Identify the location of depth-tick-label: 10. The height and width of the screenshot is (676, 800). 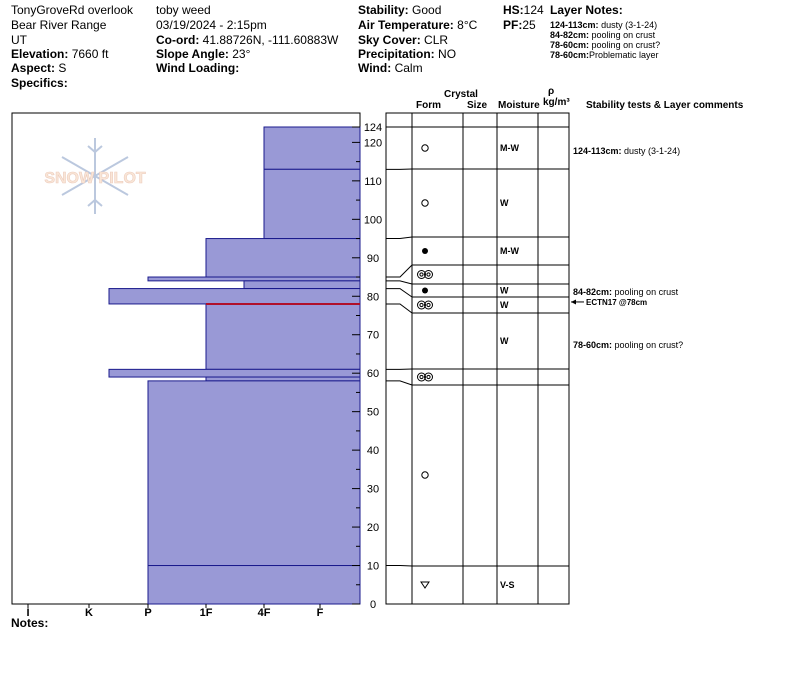
(373, 567).